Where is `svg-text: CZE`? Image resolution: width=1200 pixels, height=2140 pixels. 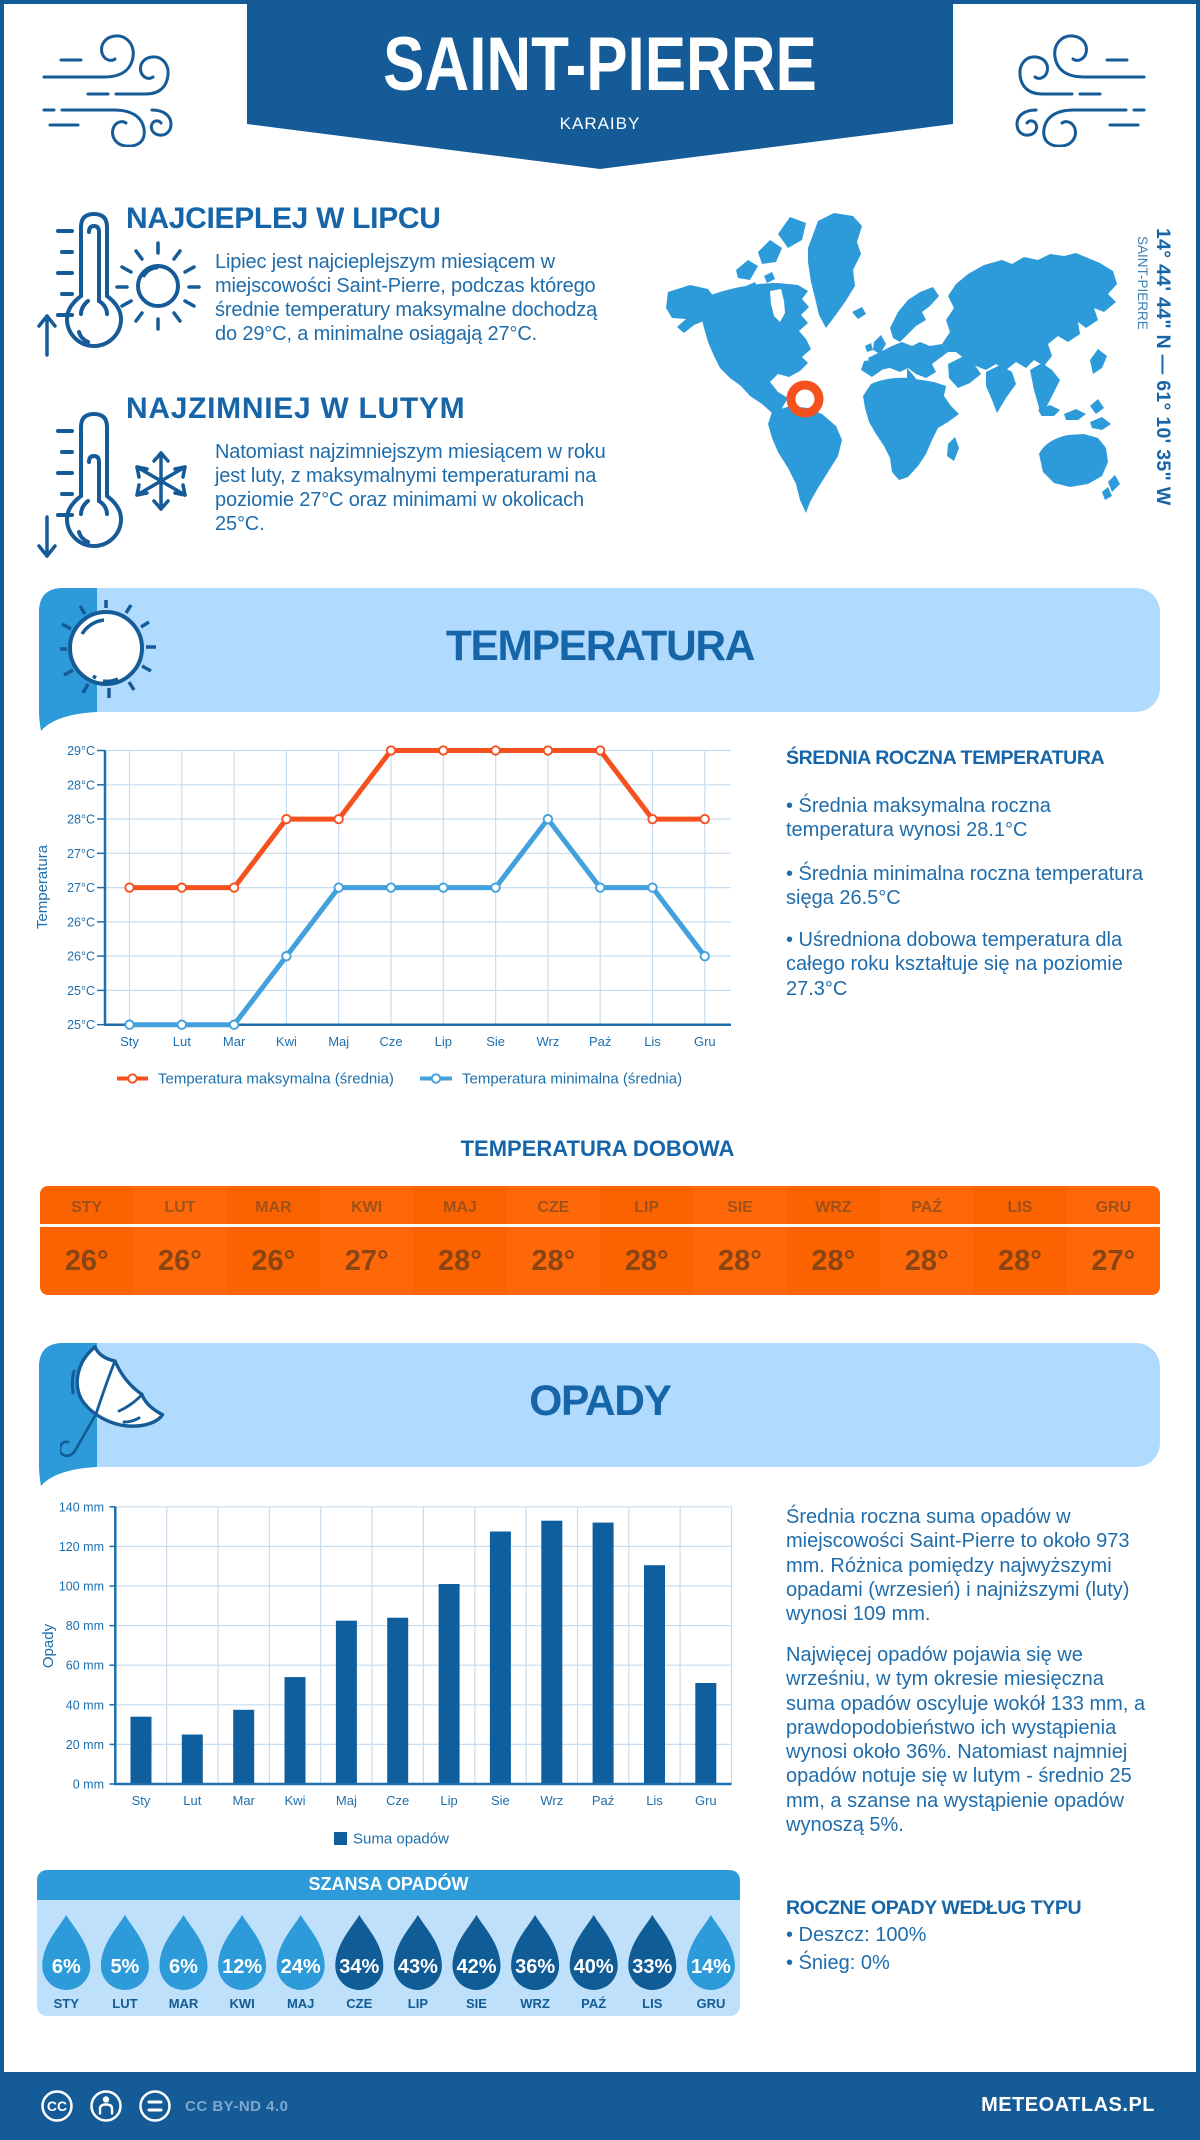 svg-text: CZE is located at coordinates (359, 2003).